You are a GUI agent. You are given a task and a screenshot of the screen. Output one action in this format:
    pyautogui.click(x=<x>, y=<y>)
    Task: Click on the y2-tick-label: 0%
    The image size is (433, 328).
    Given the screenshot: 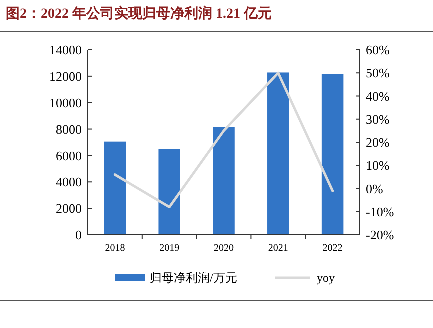 What is the action you would take?
    pyautogui.click(x=375, y=188)
    